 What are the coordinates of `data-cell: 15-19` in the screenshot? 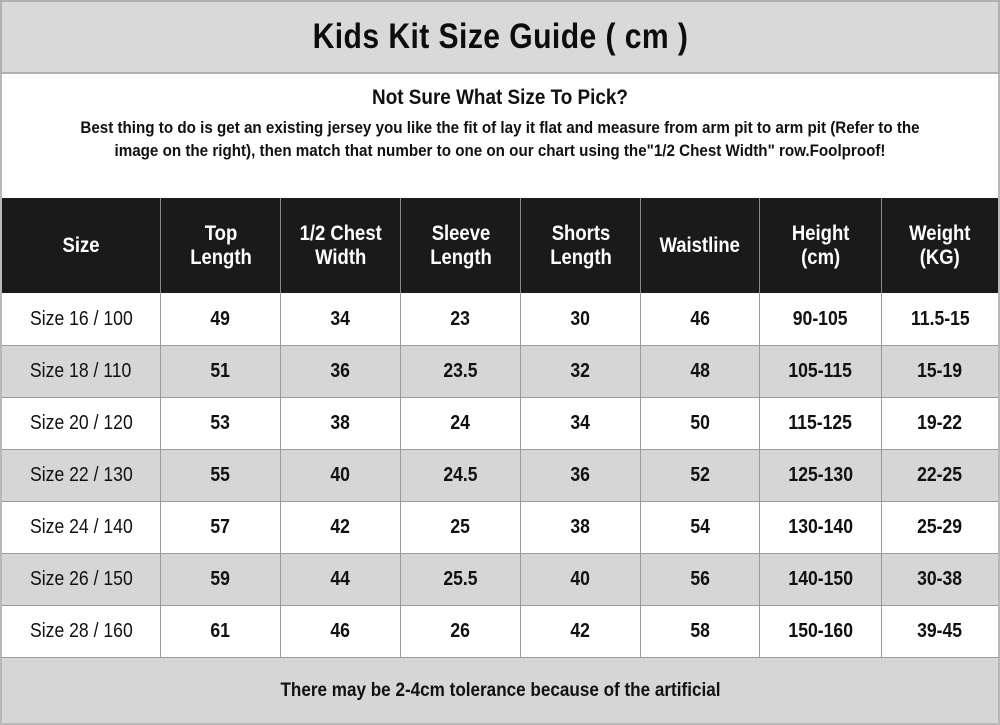 It's located at (940, 371).